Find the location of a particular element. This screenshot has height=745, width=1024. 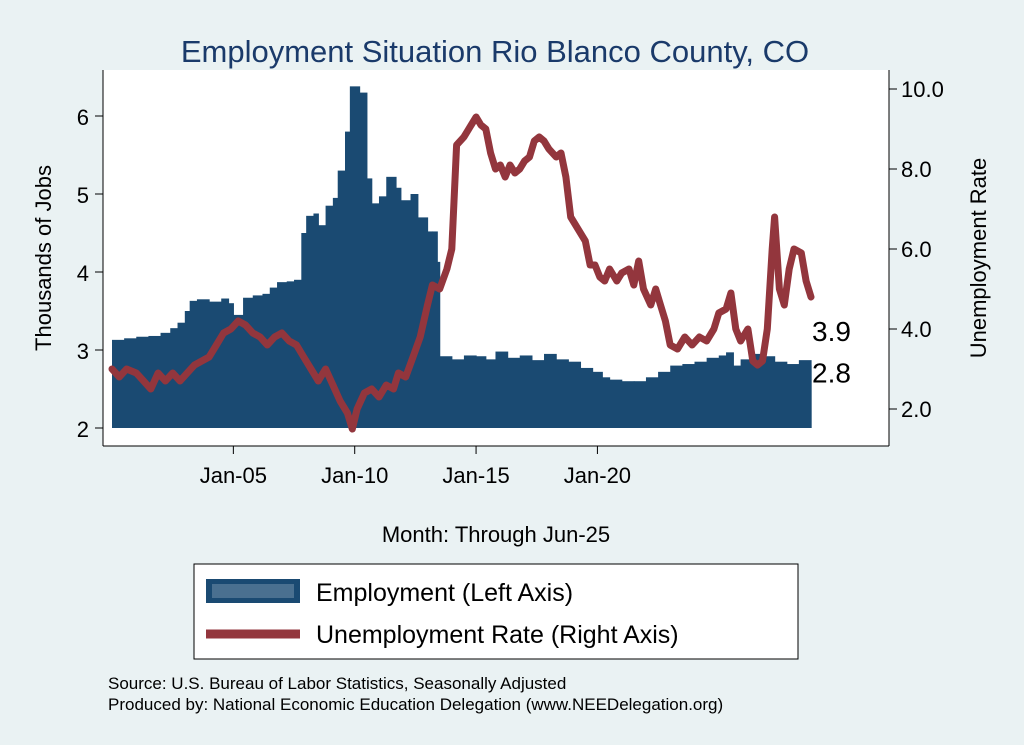

x-tick-label: Jan-15 is located at coordinates (475, 475).